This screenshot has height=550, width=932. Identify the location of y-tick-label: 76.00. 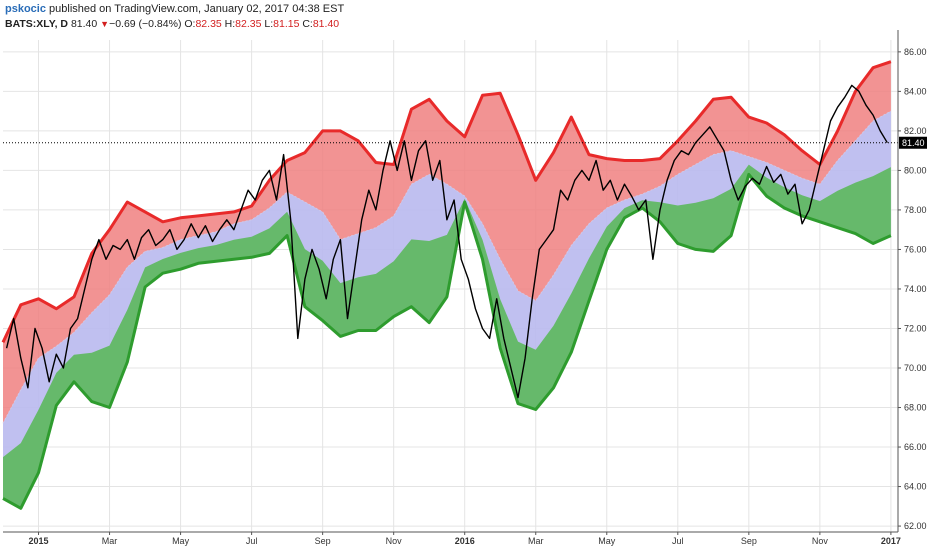
(915, 249).